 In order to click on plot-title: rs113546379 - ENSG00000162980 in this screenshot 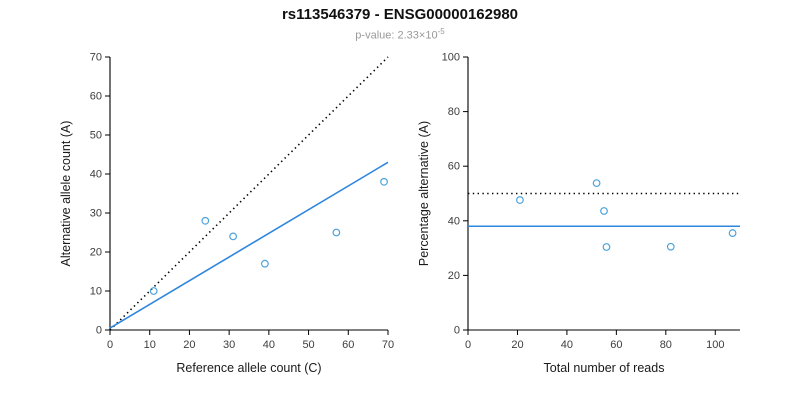, I will do `click(400, 14)`.